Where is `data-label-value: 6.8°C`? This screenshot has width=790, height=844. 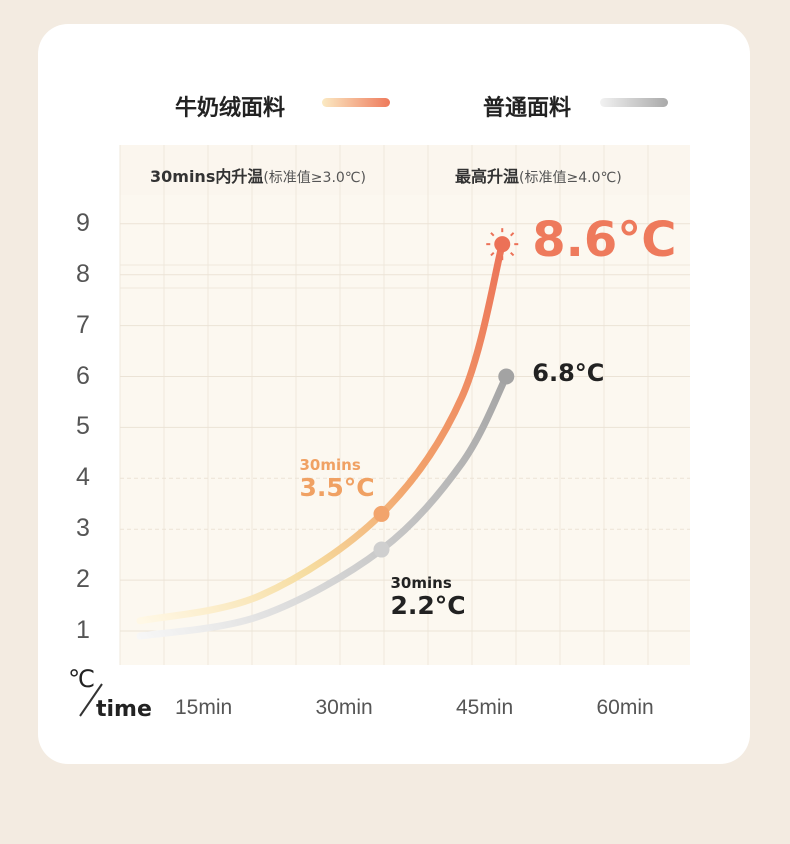 data-label-value: 6.8°C is located at coordinates (568, 372).